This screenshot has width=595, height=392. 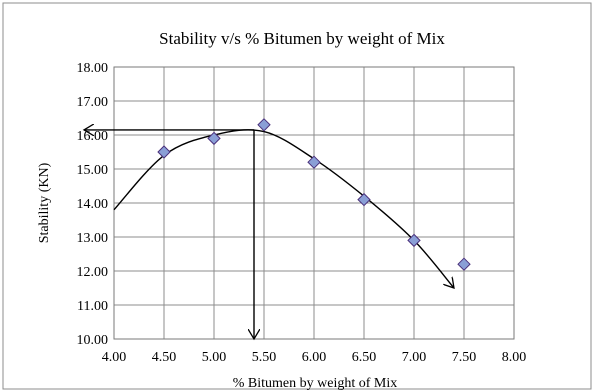 What do you see at coordinates (44, 202) in the screenshot?
I see `y-axis-label: Stability (KN)` at bounding box center [44, 202].